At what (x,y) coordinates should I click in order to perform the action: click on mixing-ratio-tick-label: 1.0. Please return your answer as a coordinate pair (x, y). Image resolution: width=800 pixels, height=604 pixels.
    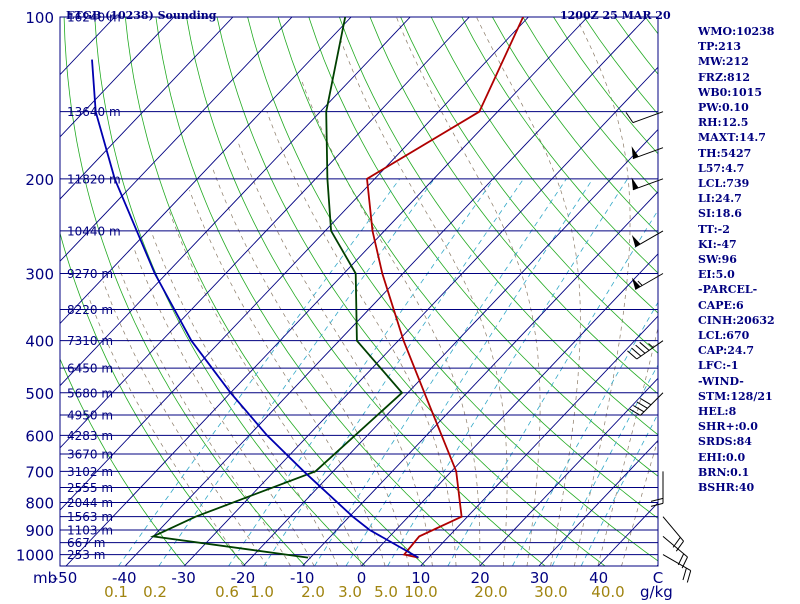
    Looking at the image, I should click on (262, 591).